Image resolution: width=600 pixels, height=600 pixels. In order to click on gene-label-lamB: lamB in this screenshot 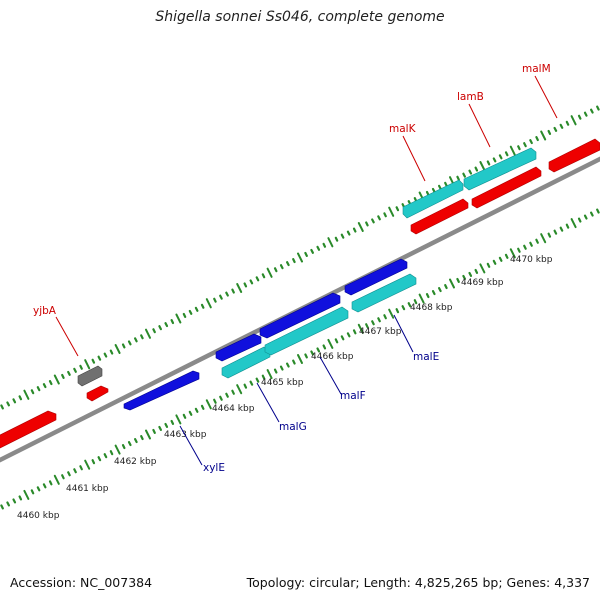, I will do `click(470, 97)`.